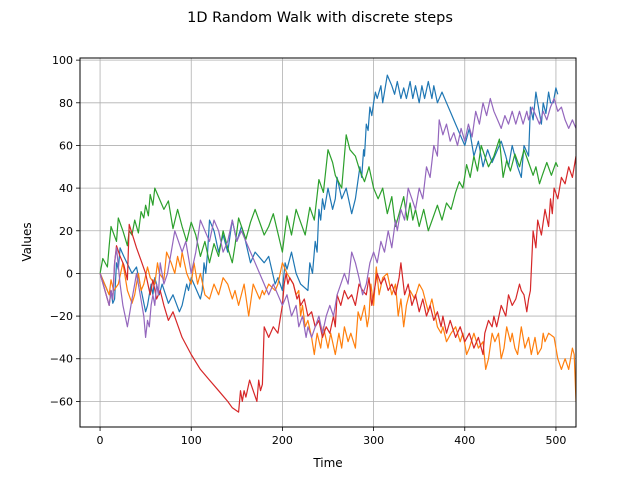 The image size is (640, 480). What do you see at coordinates (373, 440) in the screenshot?
I see `x-tick-label: 300` at bounding box center [373, 440].